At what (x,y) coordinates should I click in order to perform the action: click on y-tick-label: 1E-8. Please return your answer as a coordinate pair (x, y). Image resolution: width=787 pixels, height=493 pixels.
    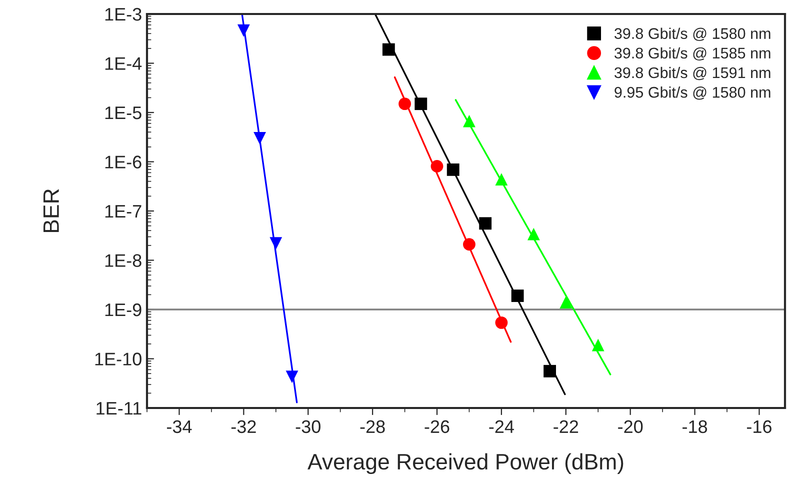
    Looking at the image, I should click on (123, 260).